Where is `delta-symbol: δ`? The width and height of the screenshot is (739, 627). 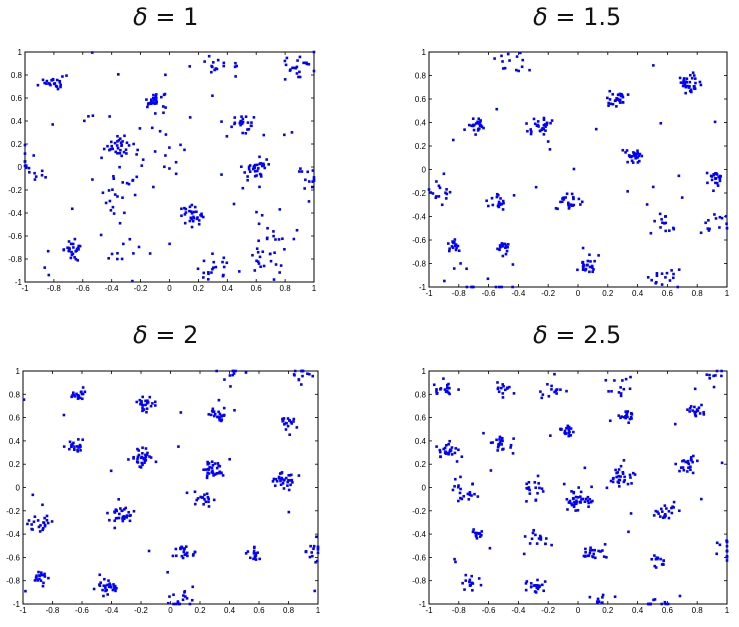
delta-symbol: δ is located at coordinates (540, 335).